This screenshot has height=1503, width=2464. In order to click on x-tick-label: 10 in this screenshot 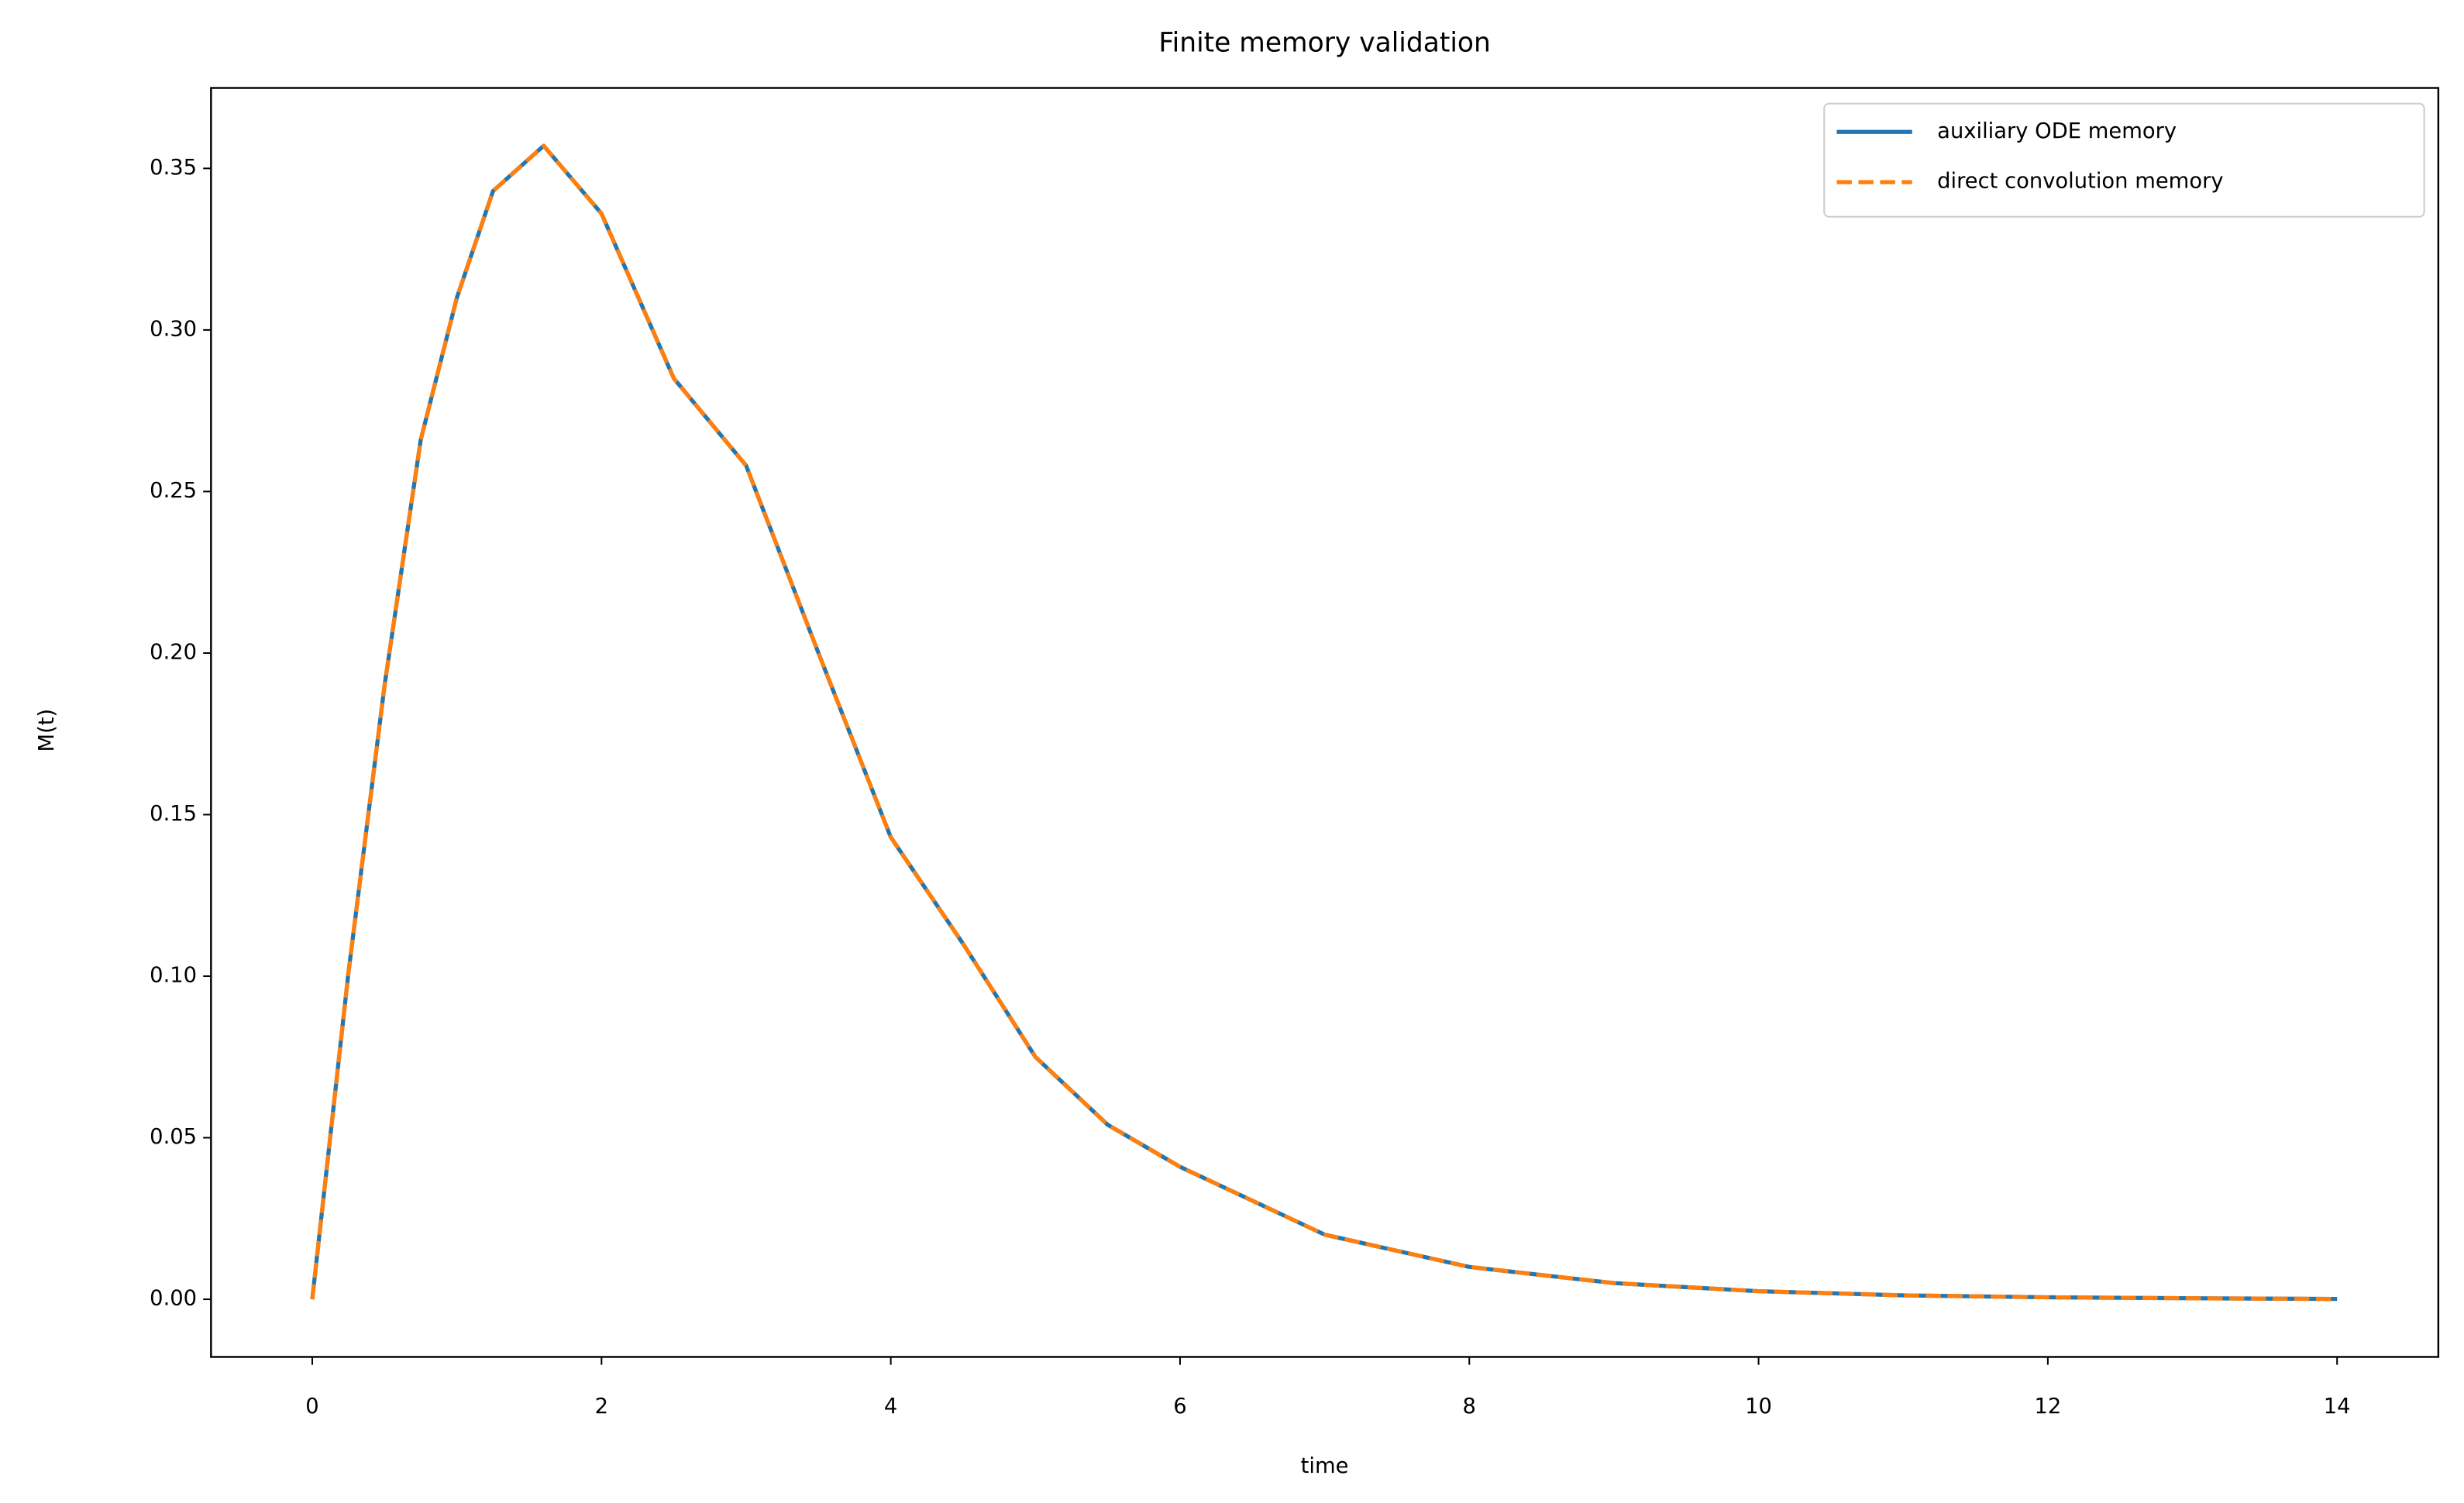, I will do `click(1758, 1407)`.